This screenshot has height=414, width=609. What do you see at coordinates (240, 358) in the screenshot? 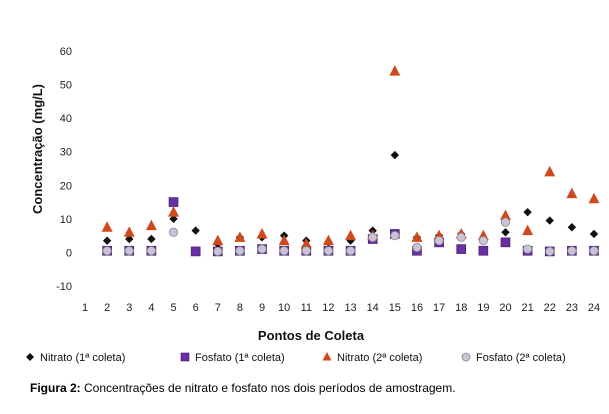
I see `legend-label: Fosfato (1ª coleta)` at bounding box center [240, 358].